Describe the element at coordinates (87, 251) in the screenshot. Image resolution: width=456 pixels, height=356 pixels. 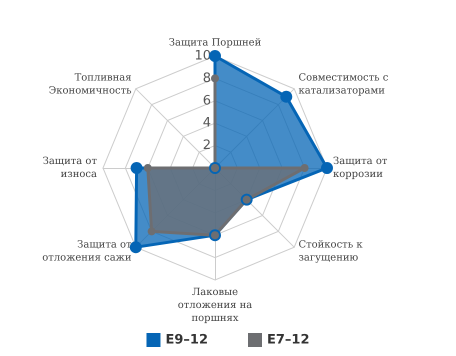
I see `spoke-label: Защита от отложения сажи` at that location.